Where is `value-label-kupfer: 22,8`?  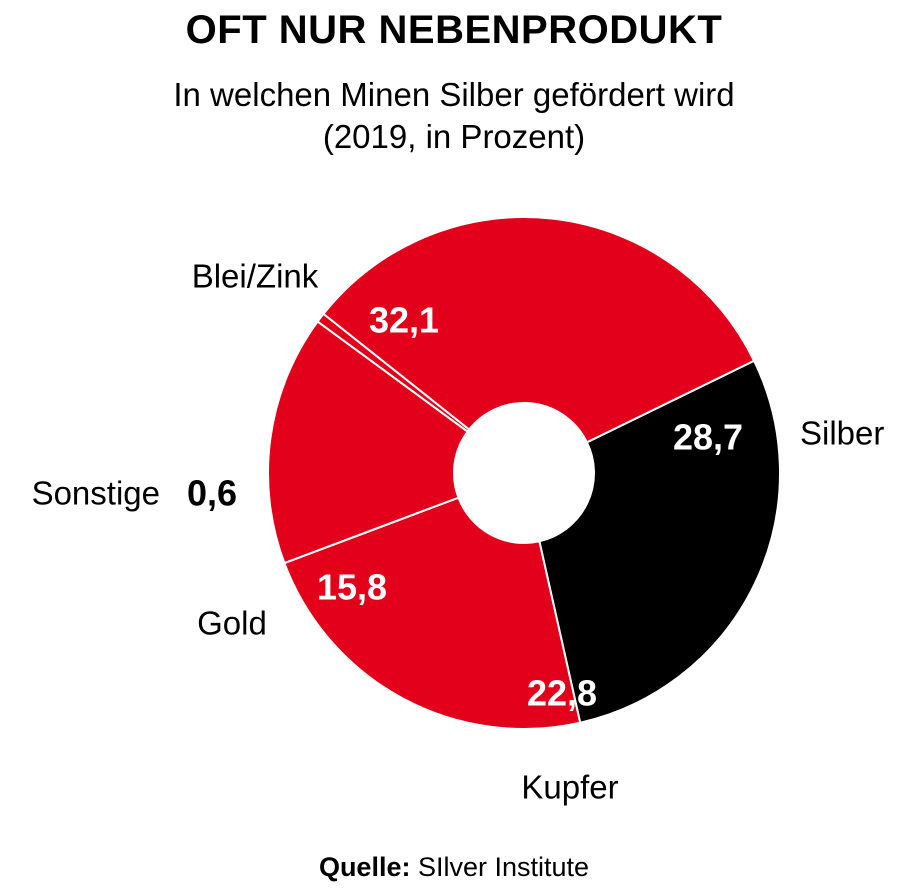 value-label-kupfer: 22,8 is located at coordinates (562, 693).